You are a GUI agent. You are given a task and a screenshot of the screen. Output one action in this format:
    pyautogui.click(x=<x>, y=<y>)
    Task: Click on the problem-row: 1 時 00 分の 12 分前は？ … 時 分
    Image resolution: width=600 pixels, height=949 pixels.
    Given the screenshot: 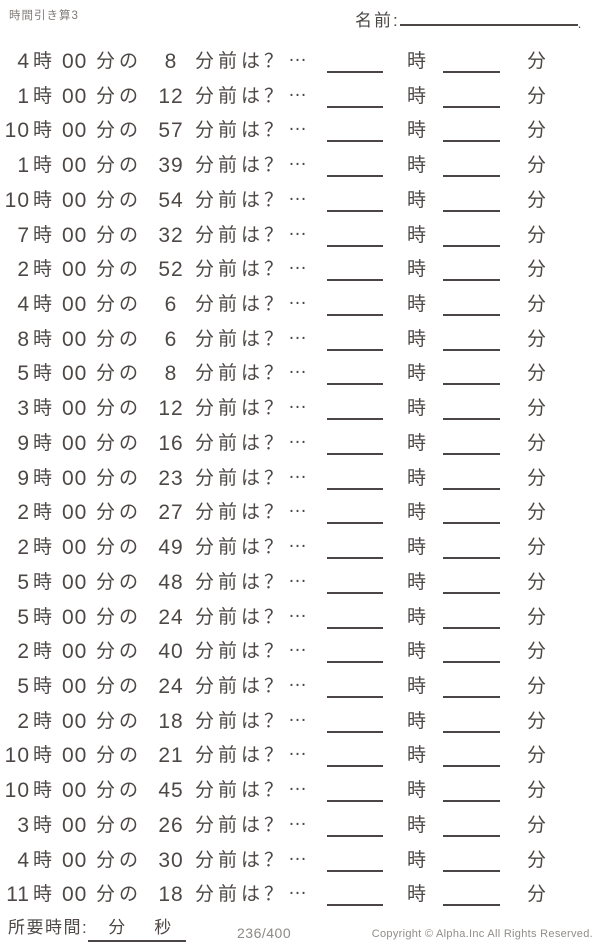 What is the action you would take?
    pyautogui.click(x=300, y=96)
    